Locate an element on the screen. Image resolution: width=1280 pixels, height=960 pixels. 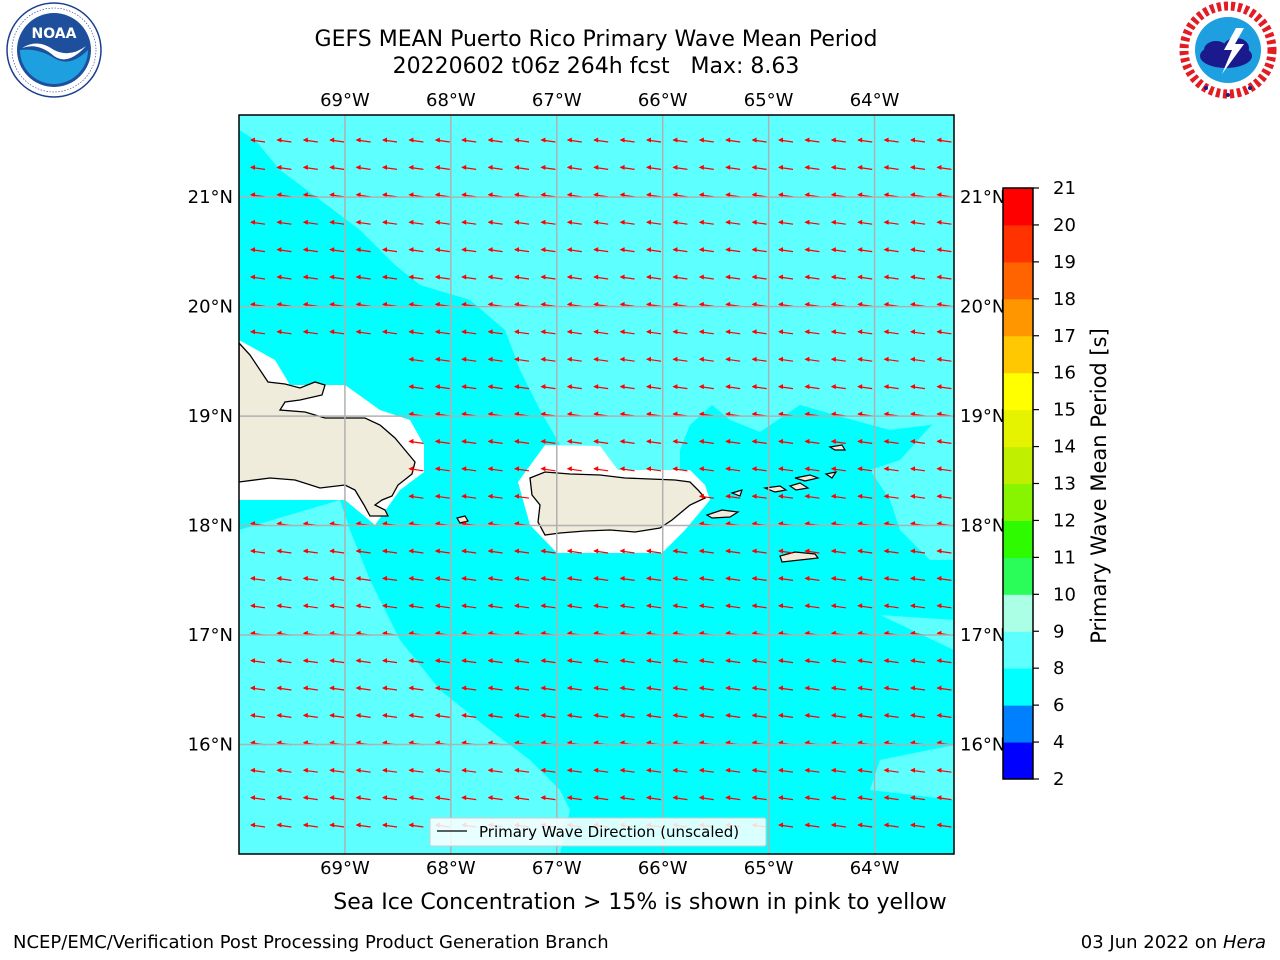
colorbar-tick-label: 2 is located at coordinates (1058, 779).